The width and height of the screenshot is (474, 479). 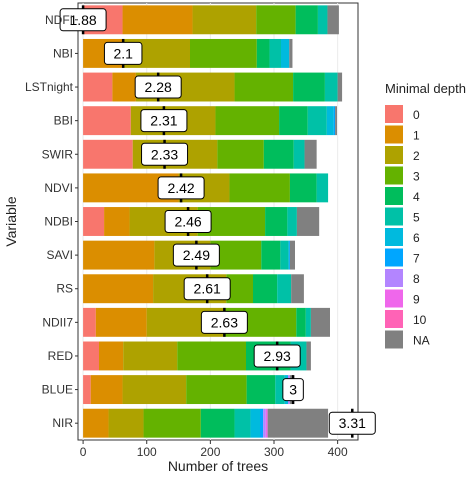 I want to click on mean-label-box-red, so click(x=277, y=356).